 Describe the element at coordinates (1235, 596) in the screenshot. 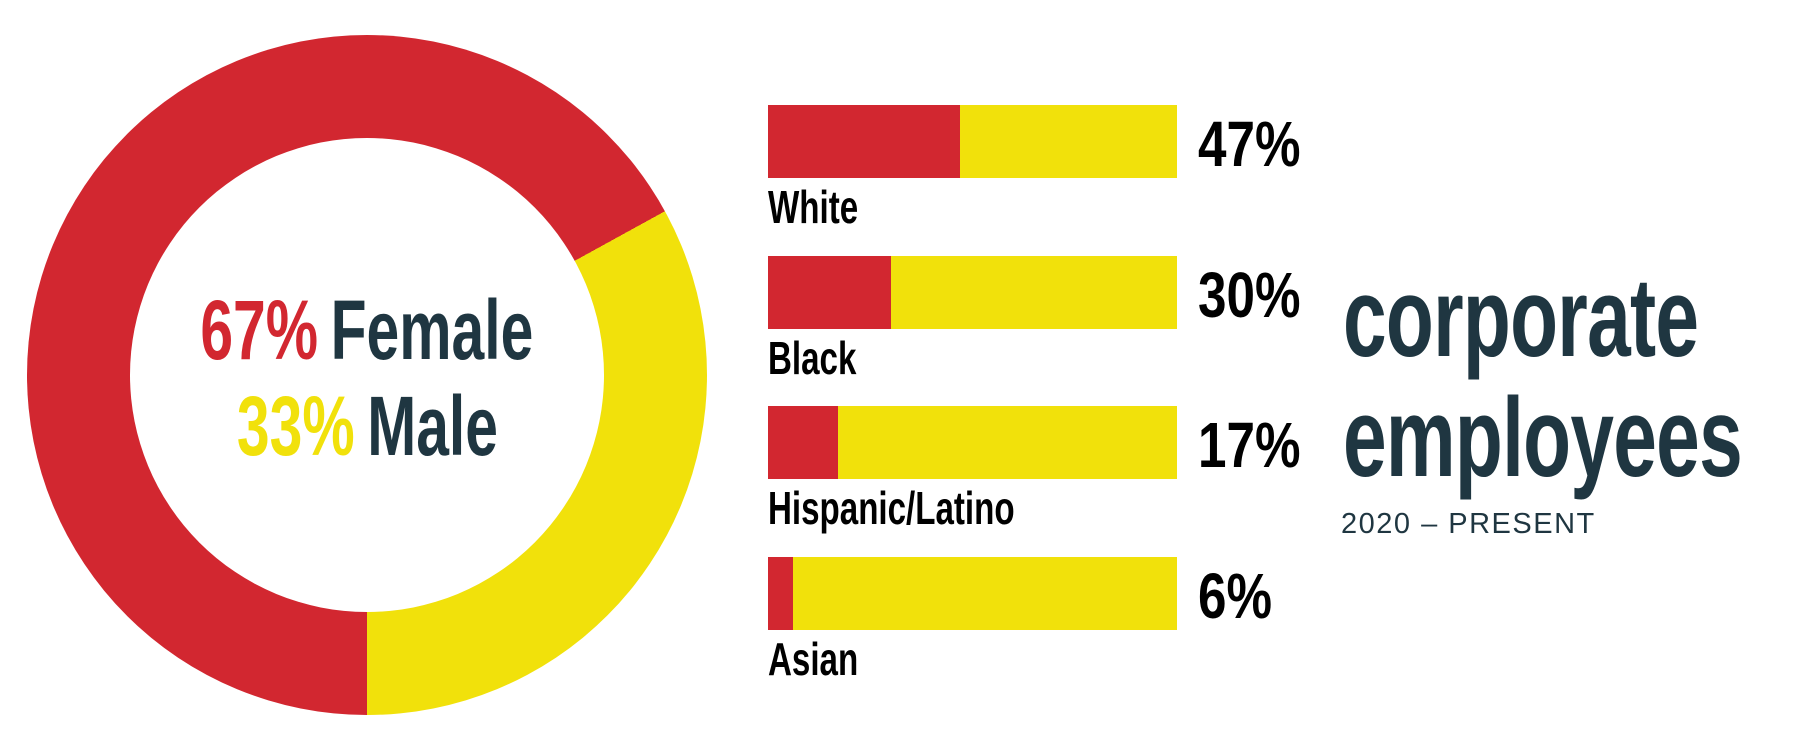

I see `bar-percent-label: 6%` at that location.